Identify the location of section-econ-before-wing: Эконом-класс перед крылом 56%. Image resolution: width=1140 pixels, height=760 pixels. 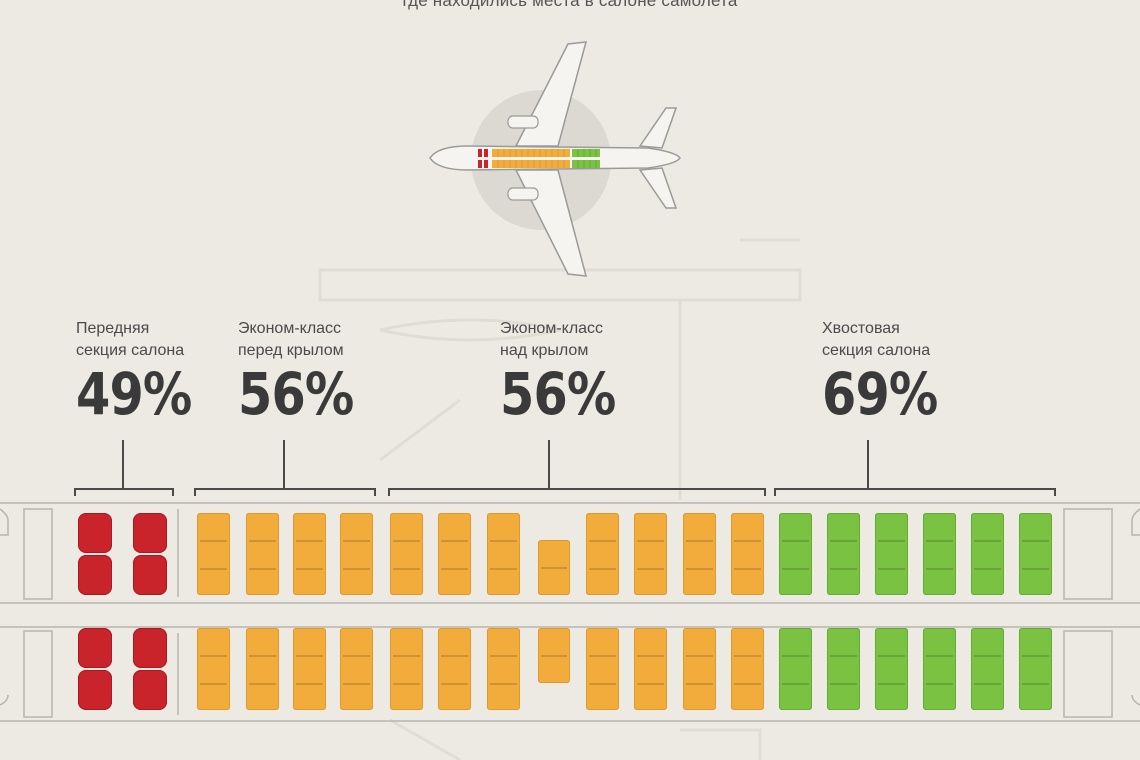
(306, 371).